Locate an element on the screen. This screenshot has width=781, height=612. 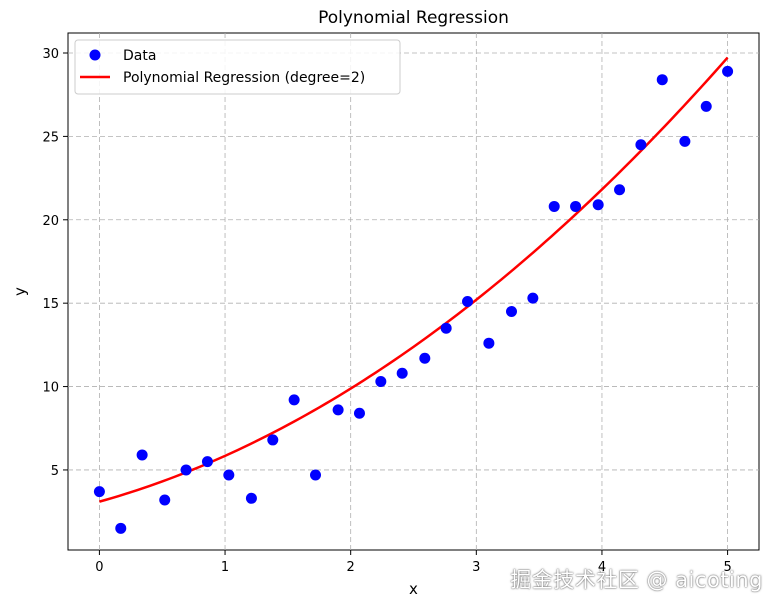
x-axis-label: x is located at coordinates (413, 589).